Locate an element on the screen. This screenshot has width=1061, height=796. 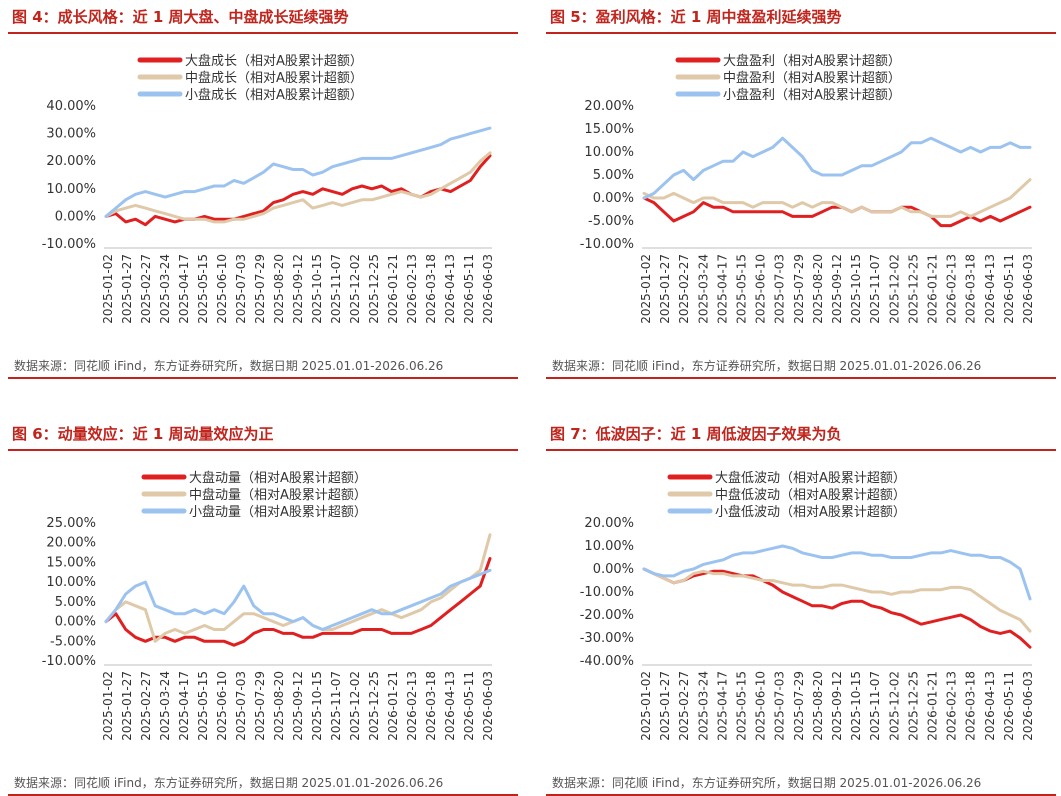
legend-label: 中盘盈利（相对A股累计超额） is located at coordinates (812, 78).